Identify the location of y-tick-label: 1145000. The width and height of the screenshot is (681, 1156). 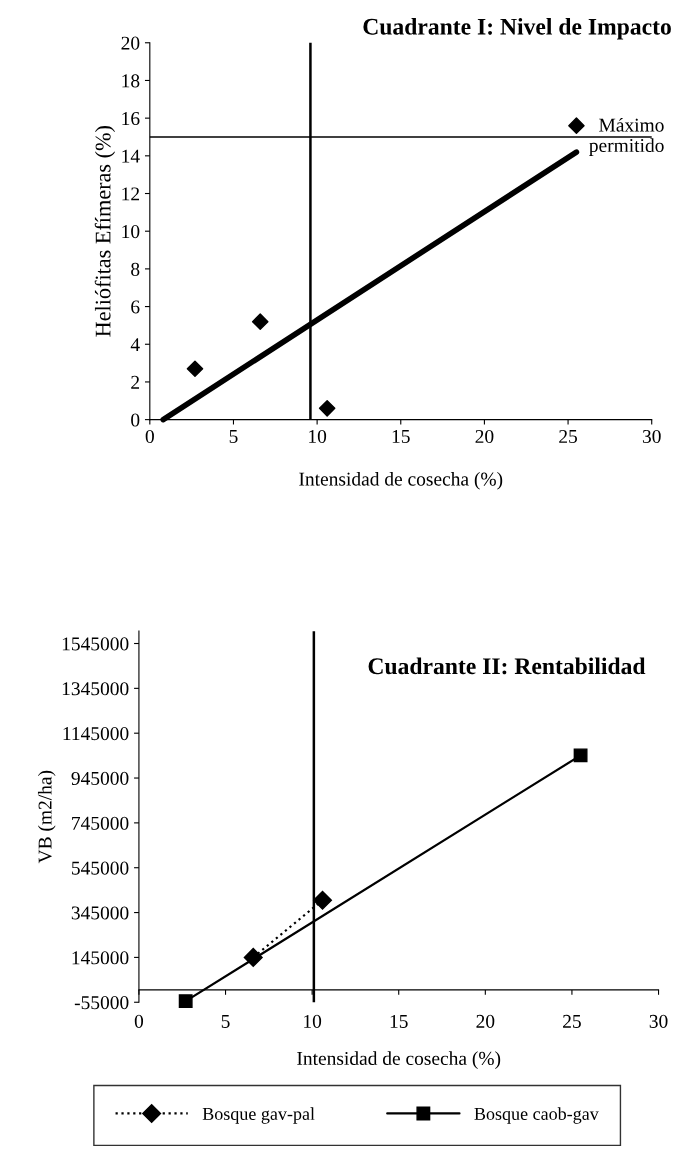
(96, 734).